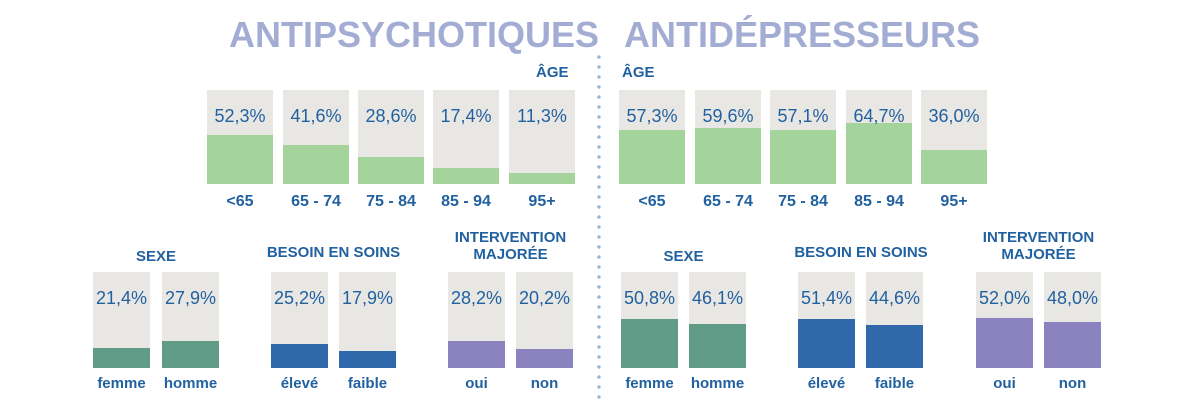 This screenshot has width=1200, height=400. I want to click on bar-sexe-antidepresseurs: 46,1%, so click(717, 320).